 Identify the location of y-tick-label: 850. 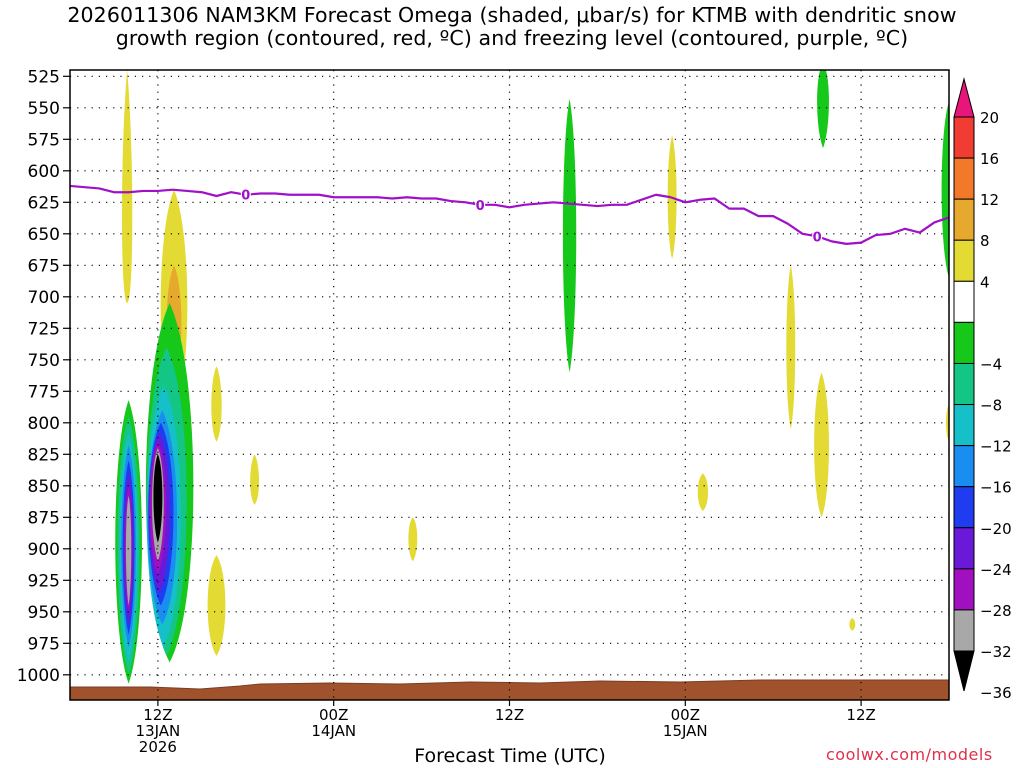
(44, 487).